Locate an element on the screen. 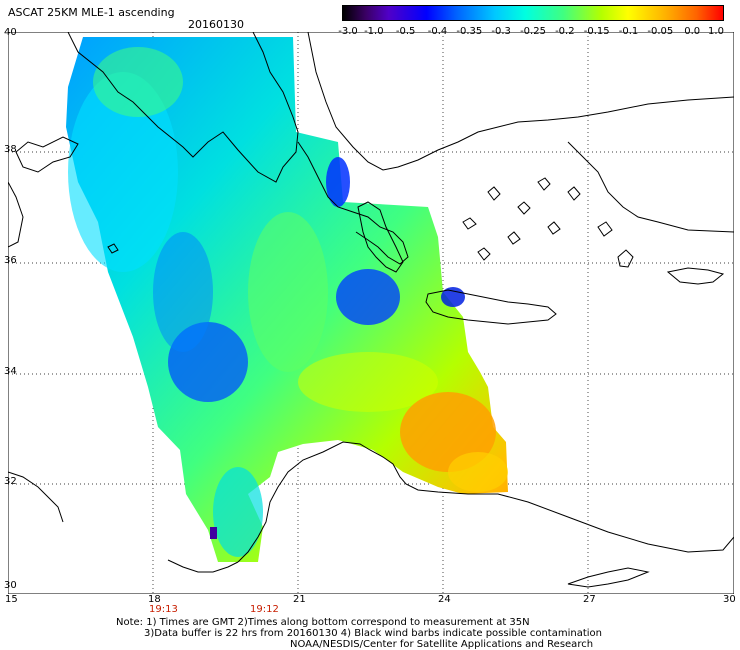 This screenshot has width=740, height=650. lat-label-36: 36 is located at coordinates (10, 260).